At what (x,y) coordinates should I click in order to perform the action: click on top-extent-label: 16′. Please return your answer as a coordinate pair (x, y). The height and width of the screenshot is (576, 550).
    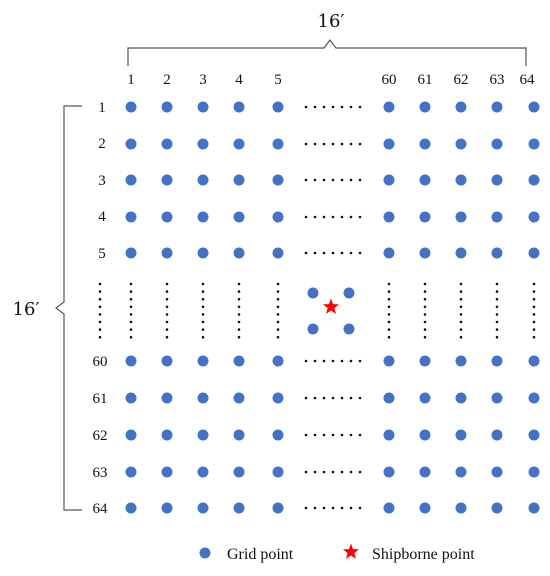
    Looking at the image, I should click on (331, 21).